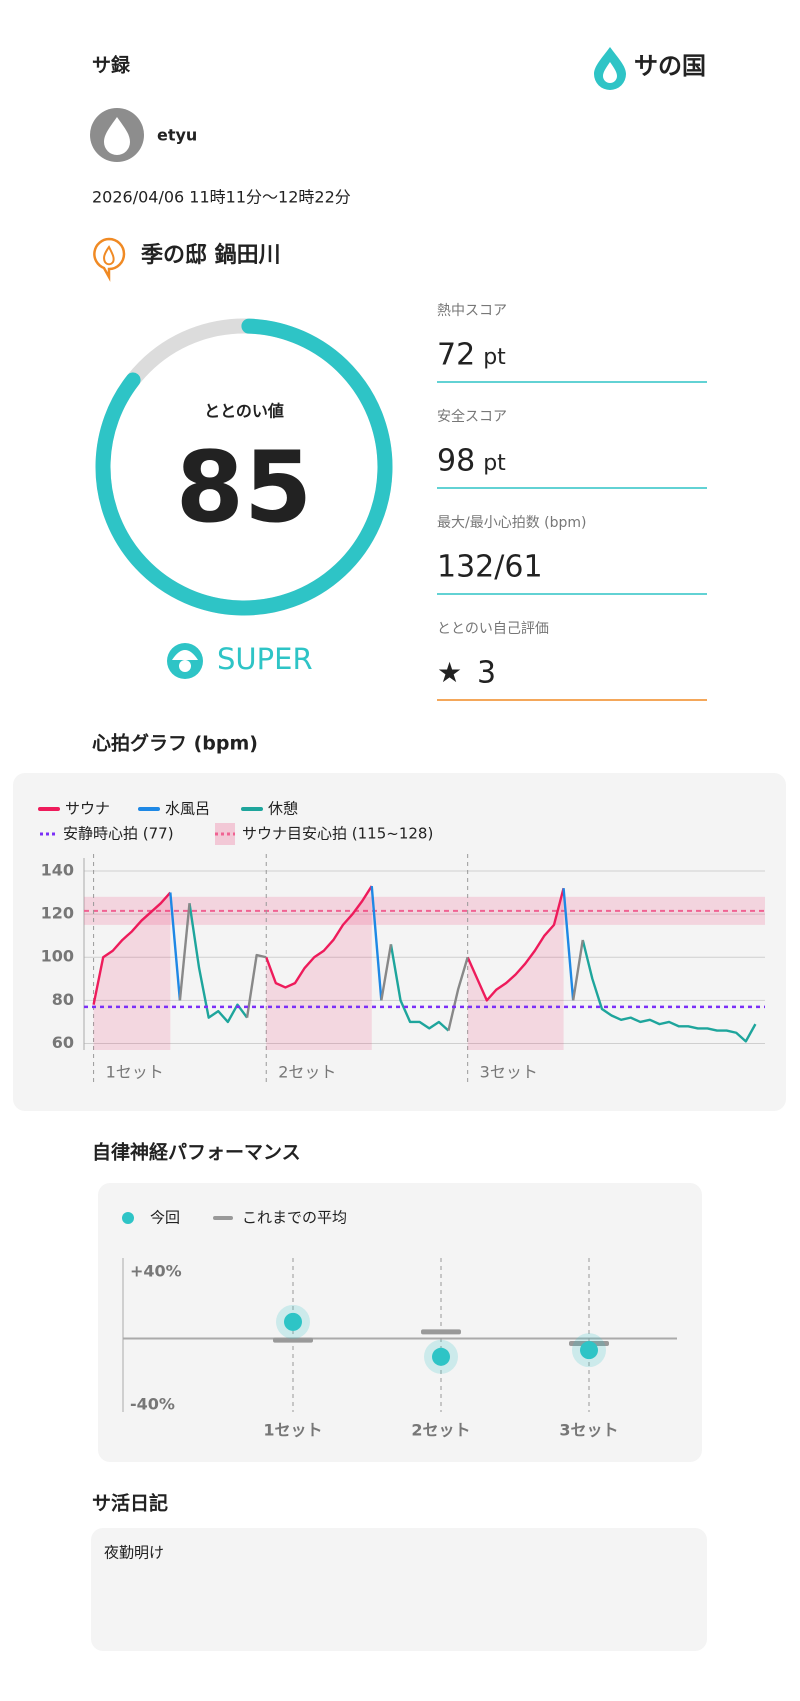  I want to click on y-tick-label: 60, so click(63, 1042).